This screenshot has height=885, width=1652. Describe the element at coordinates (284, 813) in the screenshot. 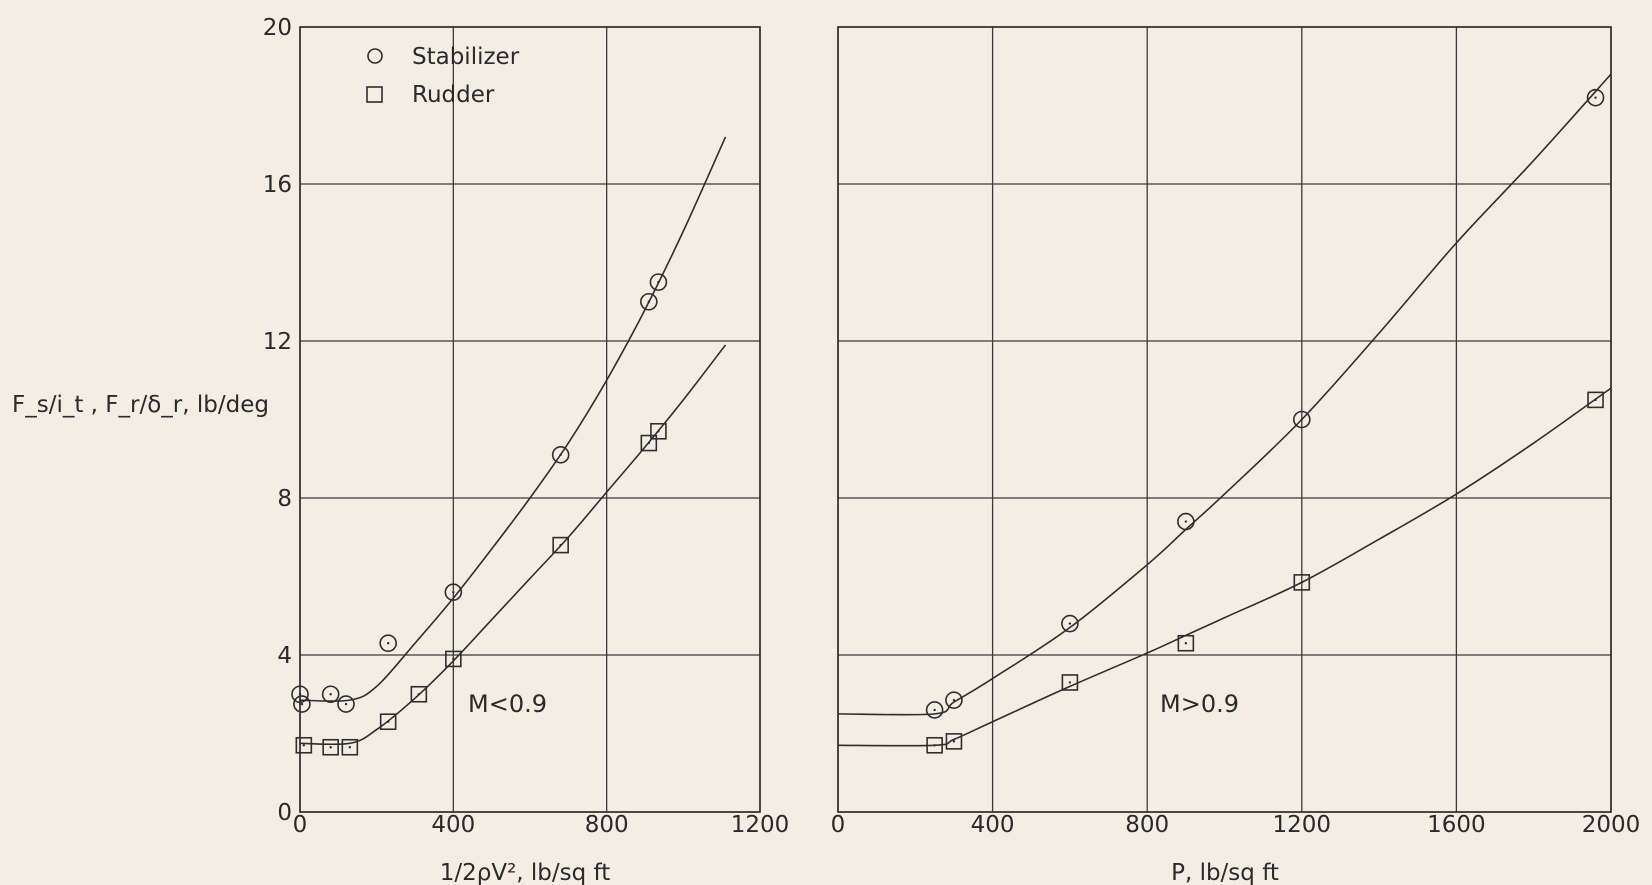

I see `y-tick-0: 0` at that location.